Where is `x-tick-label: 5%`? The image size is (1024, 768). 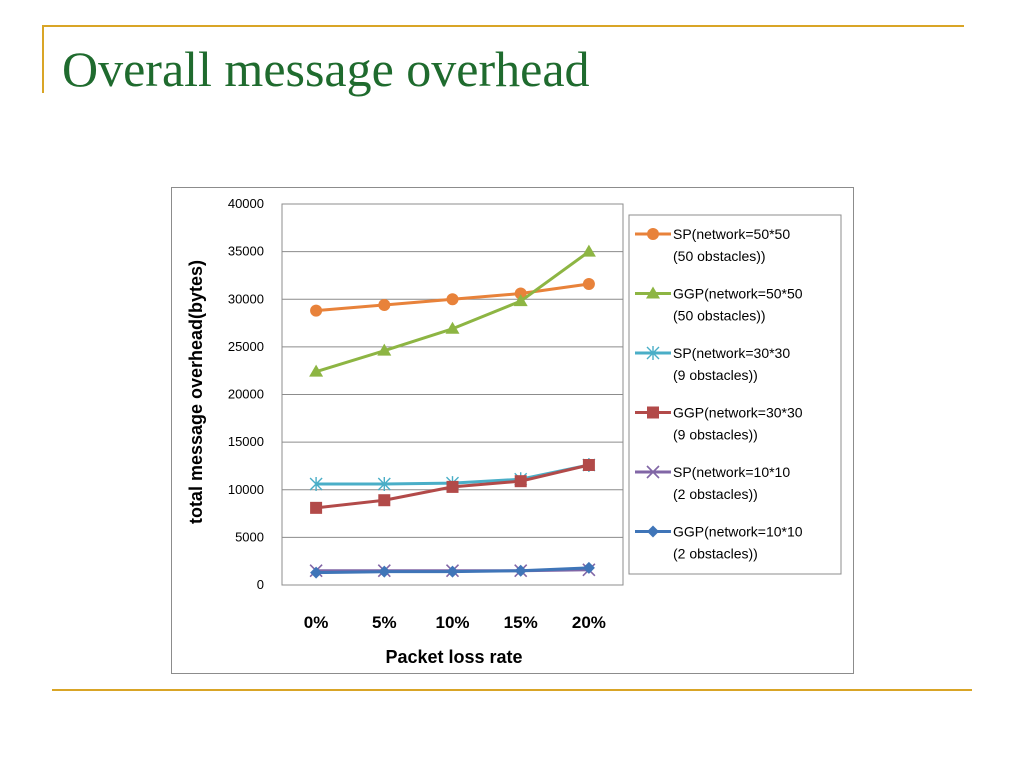 x-tick-label: 5% is located at coordinates (384, 622).